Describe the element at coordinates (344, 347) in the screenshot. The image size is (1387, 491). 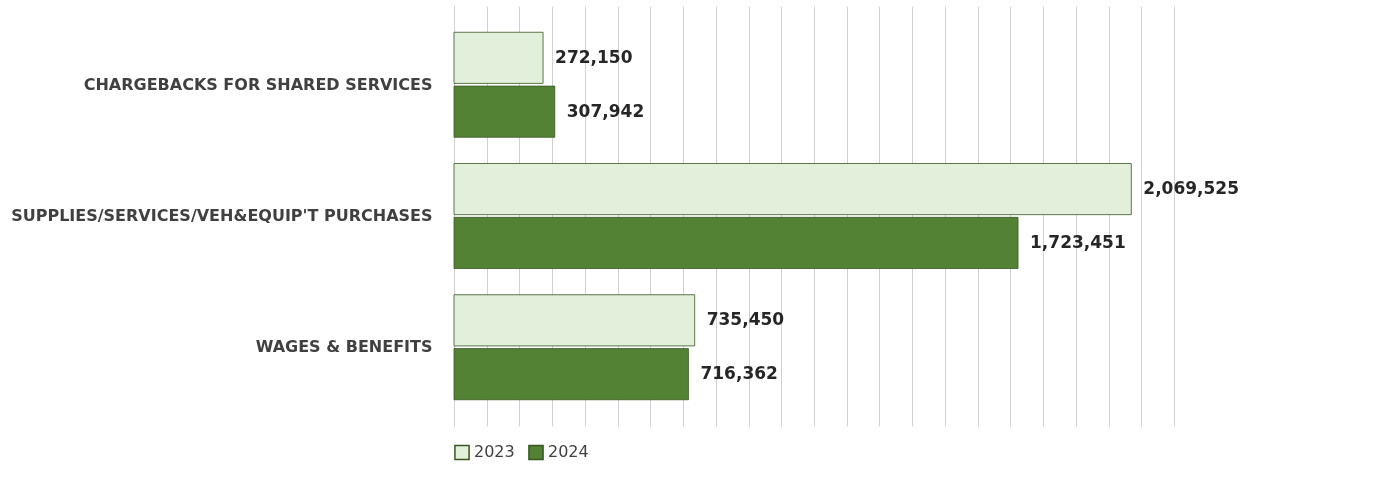
I see `y-tick-label: WAGES & BENEFITS` at that location.